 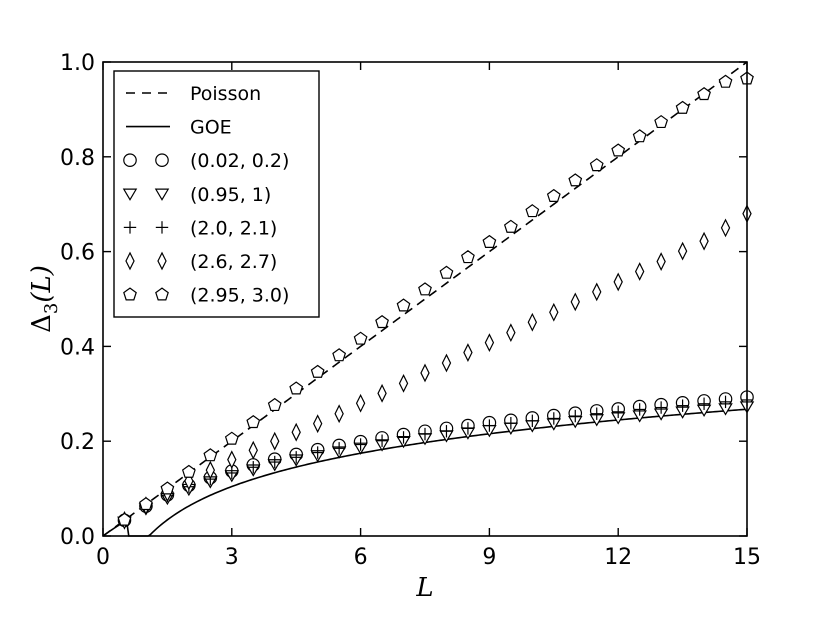 What do you see at coordinates (42, 323) in the screenshot?
I see `y-axis-title-main: Δ` at bounding box center [42, 323].